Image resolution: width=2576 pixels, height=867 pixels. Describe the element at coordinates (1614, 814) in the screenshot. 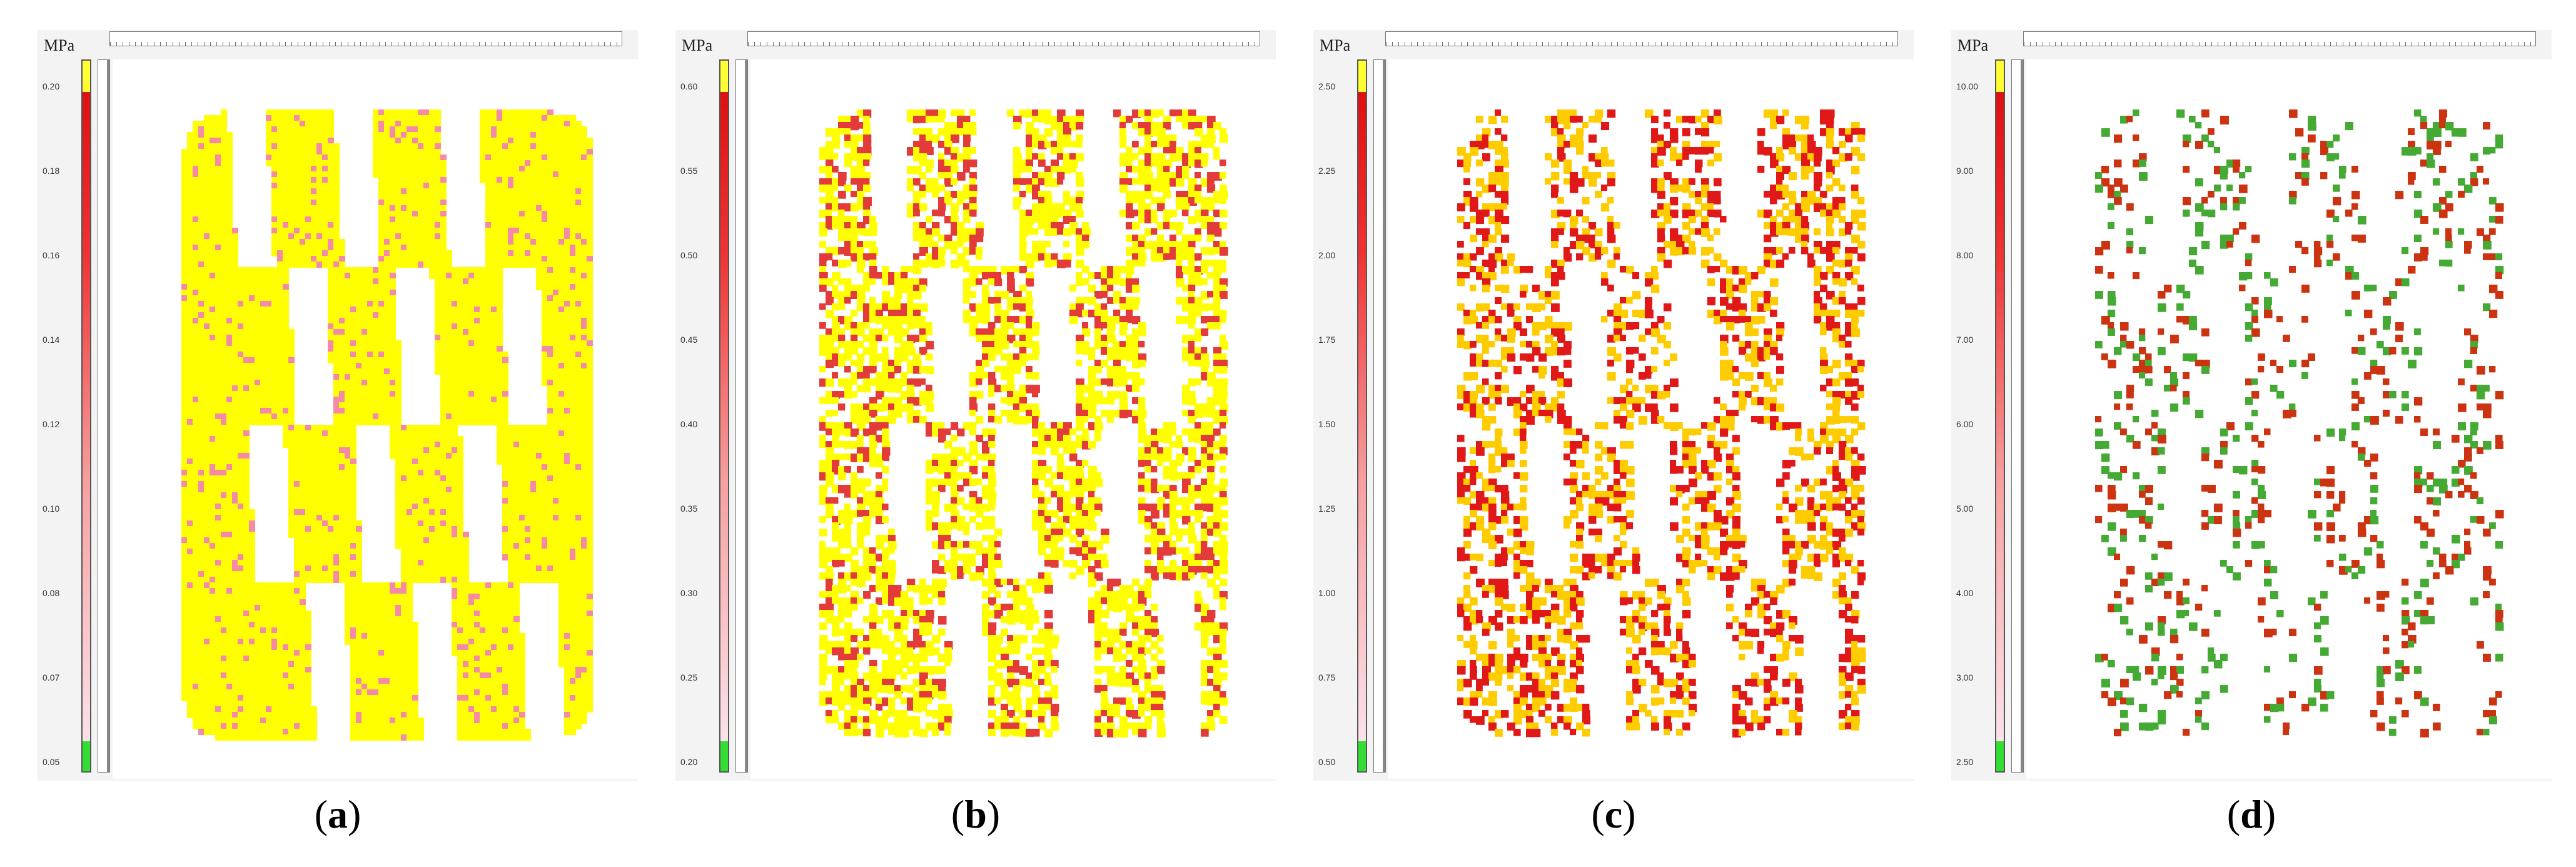

I see `caption-c: (c)` at that location.